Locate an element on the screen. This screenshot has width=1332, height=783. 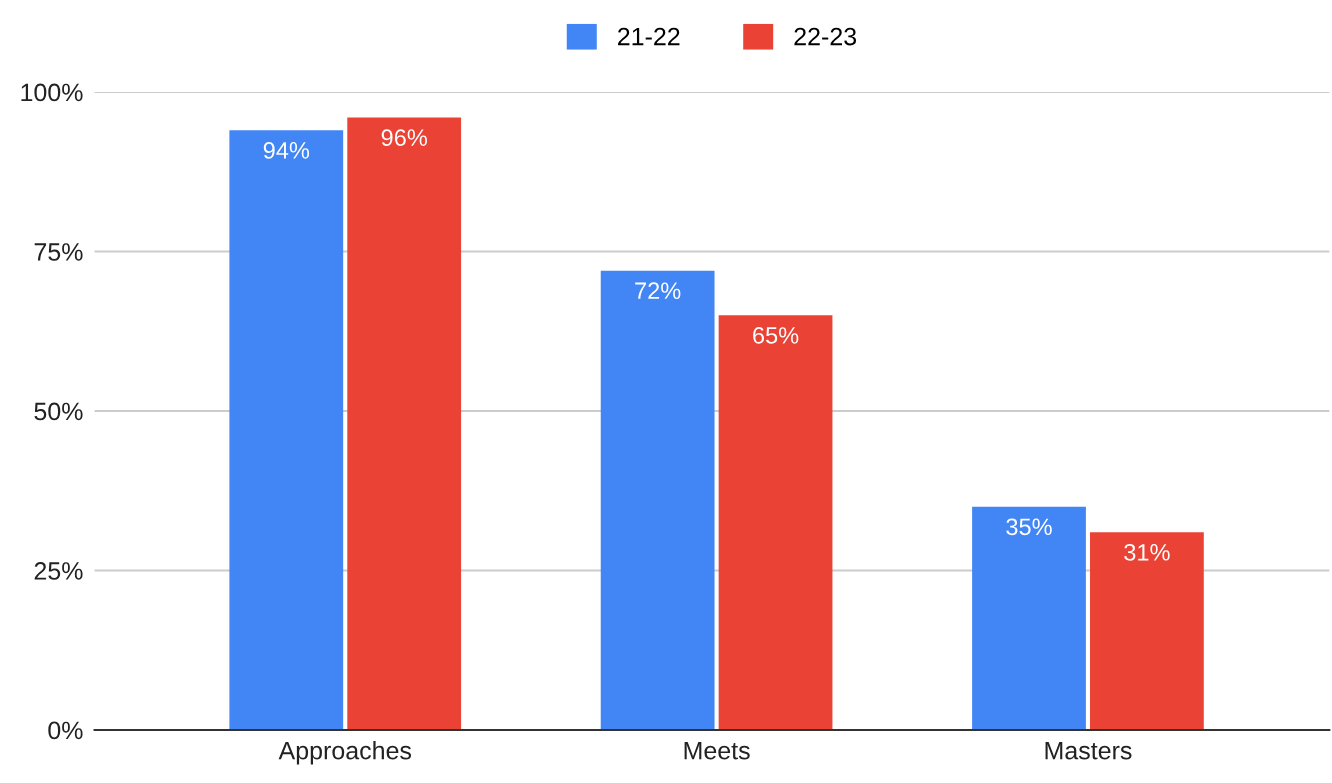
data-label: 94% is located at coordinates (286, 150).